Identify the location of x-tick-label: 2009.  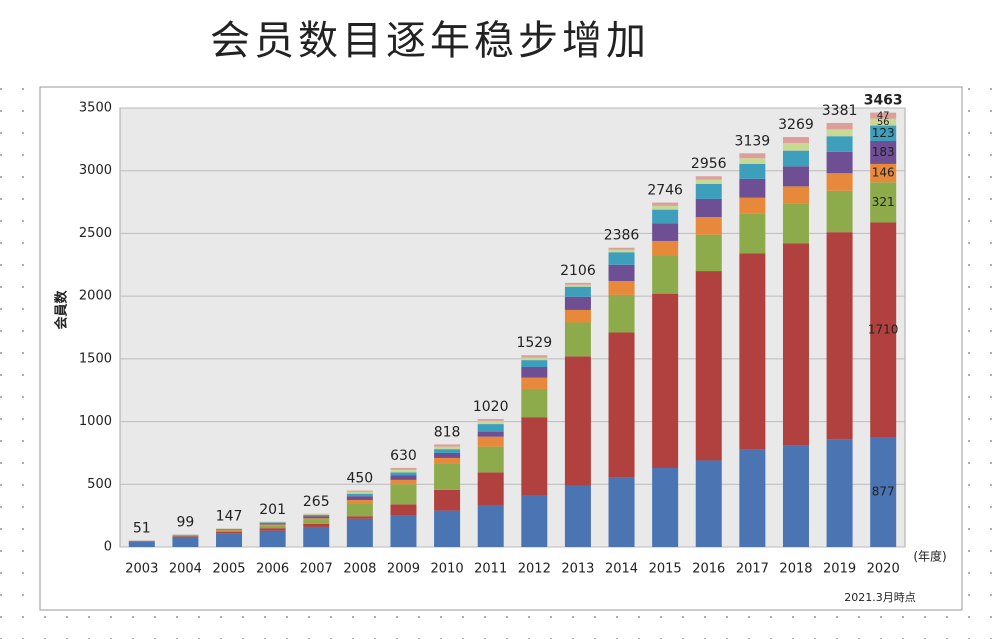
(403, 569).